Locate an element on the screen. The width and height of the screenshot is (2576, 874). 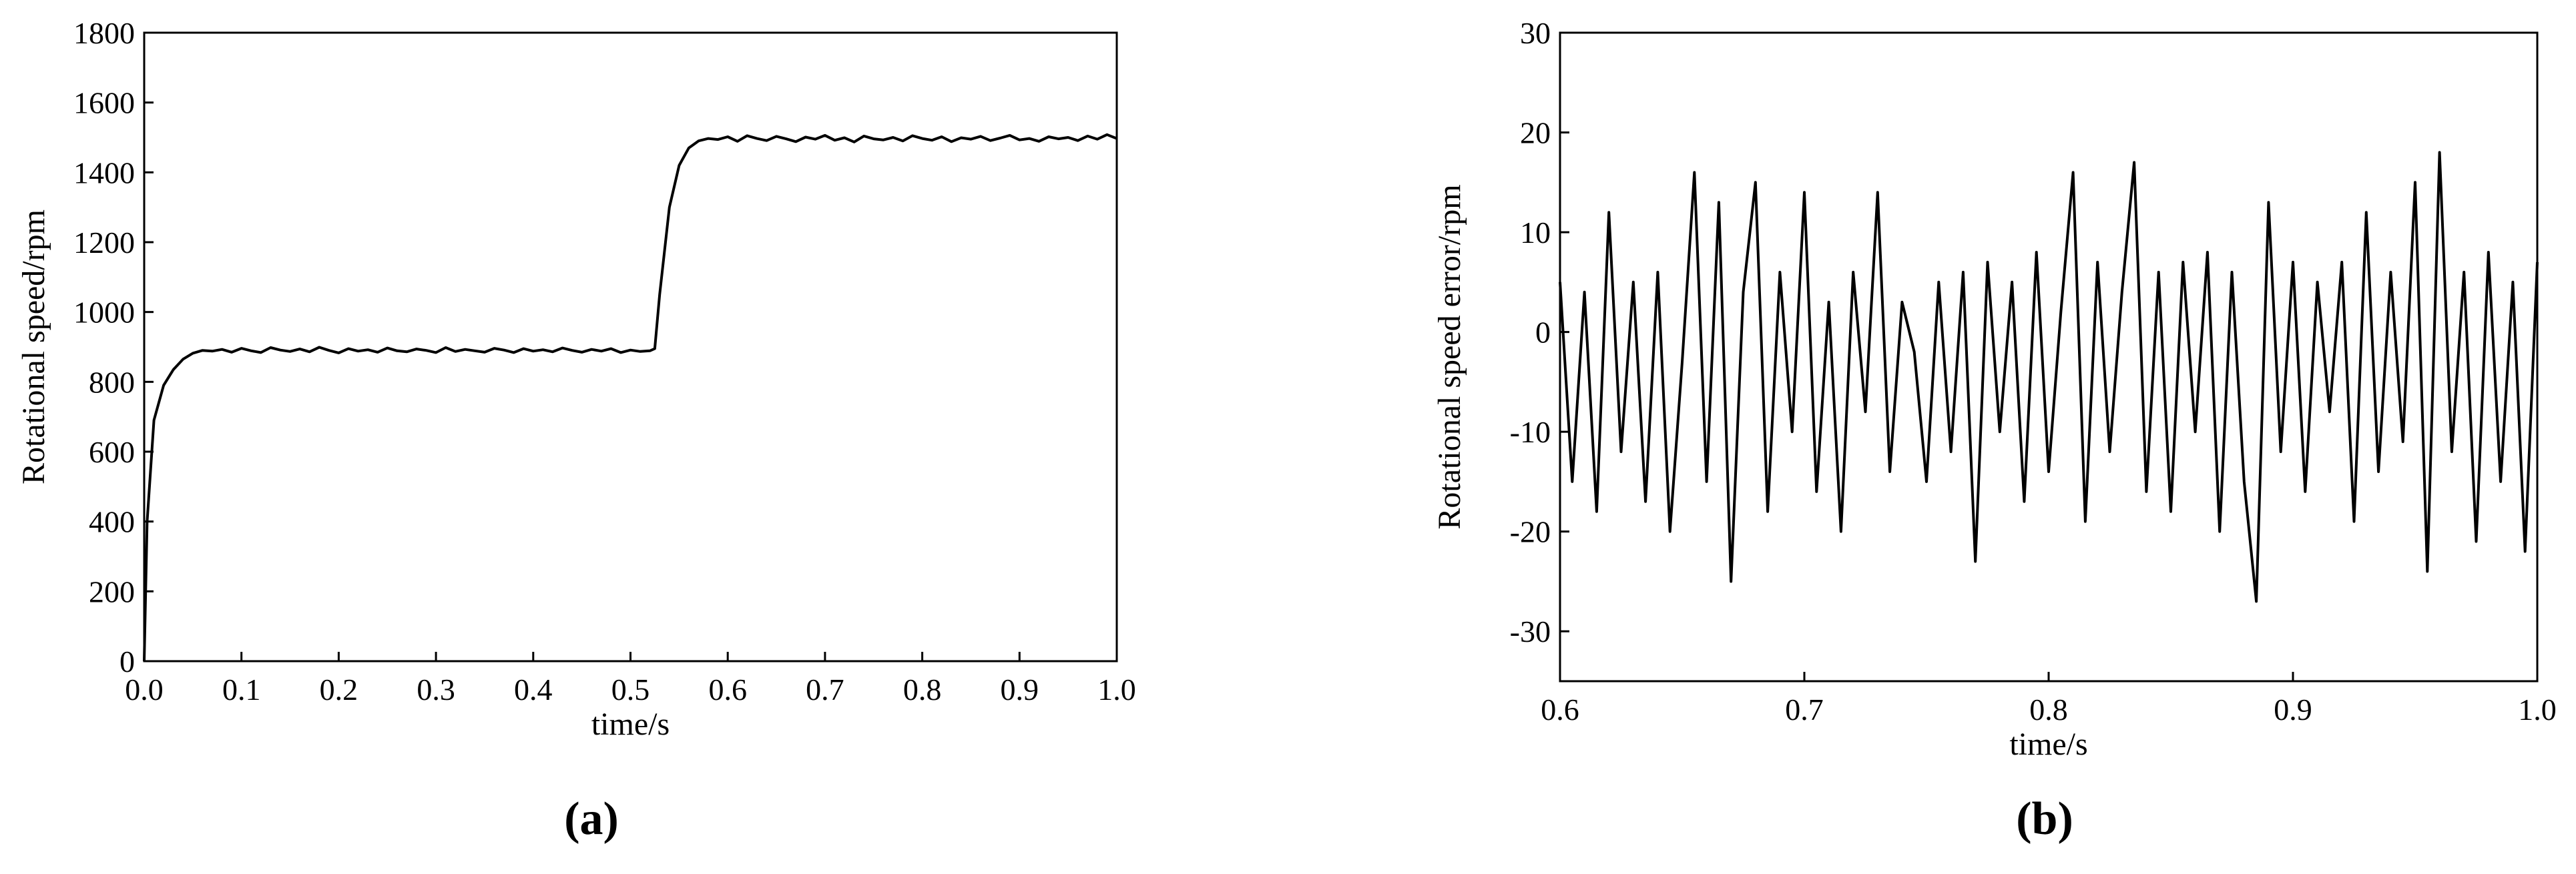
caption: (a) is located at coordinates (591, 819).